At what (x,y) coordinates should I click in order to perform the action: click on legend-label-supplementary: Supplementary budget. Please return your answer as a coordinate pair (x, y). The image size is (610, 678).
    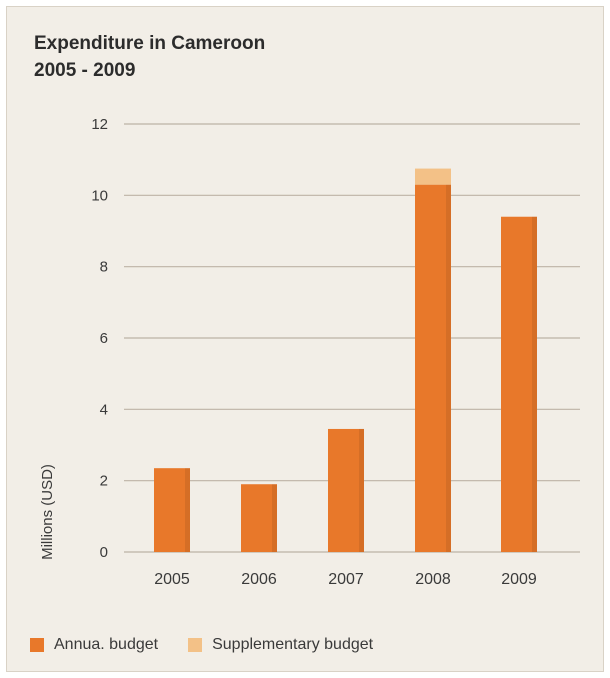
    Looking at the image, I should click on (293, 644).